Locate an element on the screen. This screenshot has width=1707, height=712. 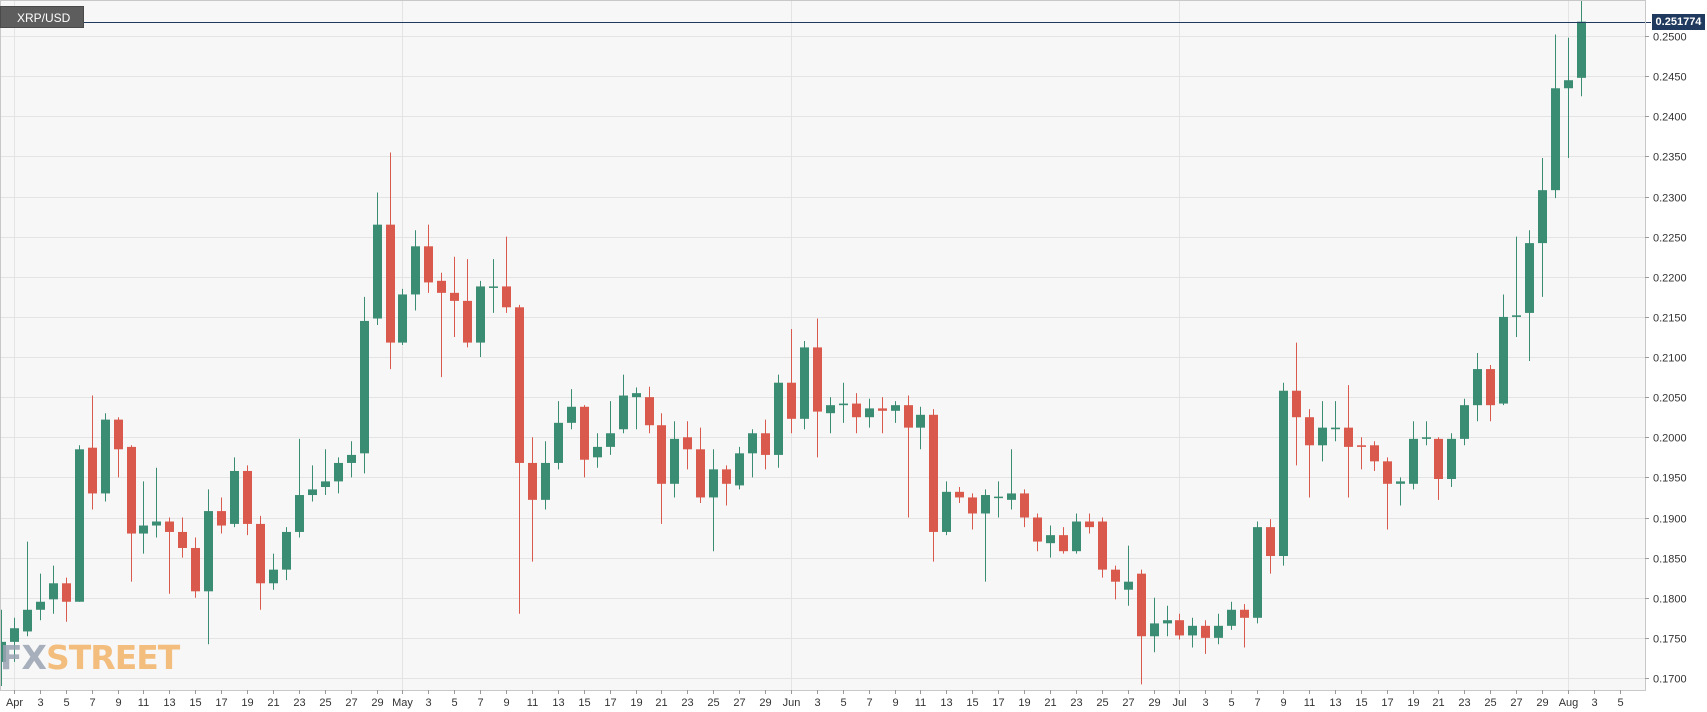
watermark-street: STREET is located at coordinates (113, 657).